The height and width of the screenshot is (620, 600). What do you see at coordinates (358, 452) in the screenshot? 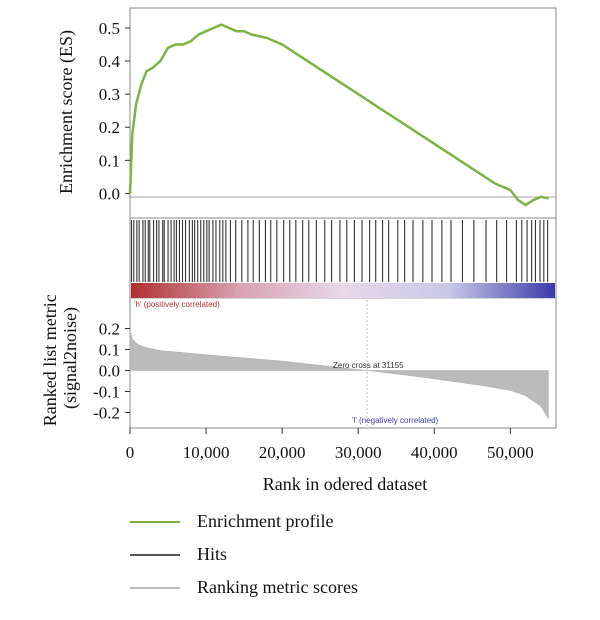
I see `xtick-label-3: 30,000` at bounding box center [358, 452].